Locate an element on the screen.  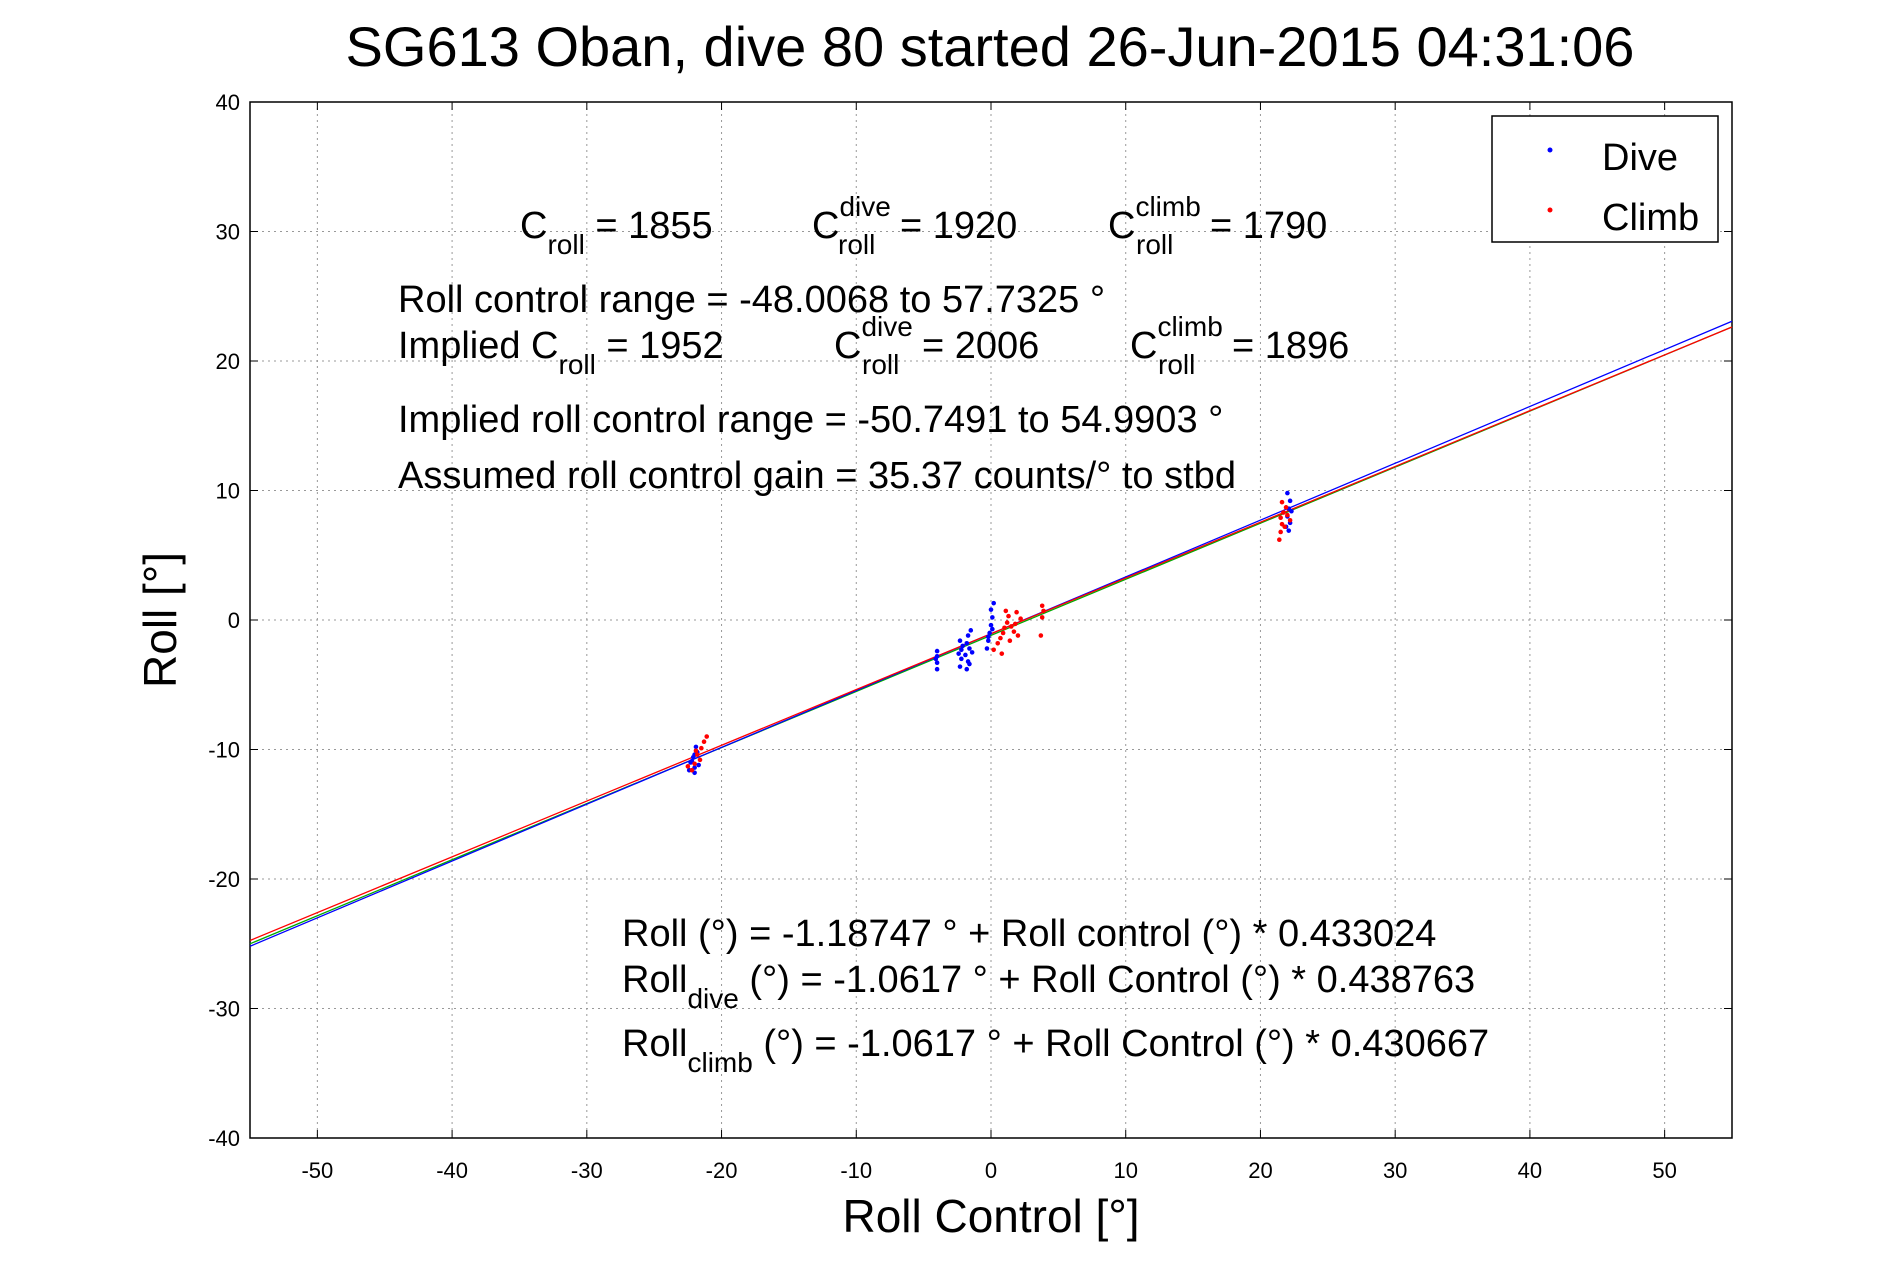
c-climb-val: = 1790 is located at coordinates (1268, 226).